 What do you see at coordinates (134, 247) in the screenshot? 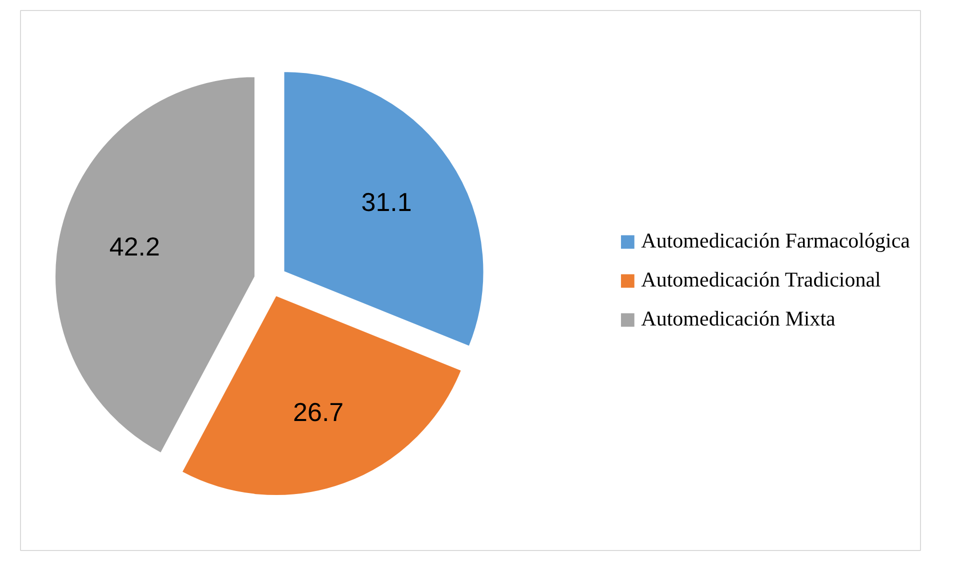
I see `data-label: 42.2` at bounding box center [134, 247].